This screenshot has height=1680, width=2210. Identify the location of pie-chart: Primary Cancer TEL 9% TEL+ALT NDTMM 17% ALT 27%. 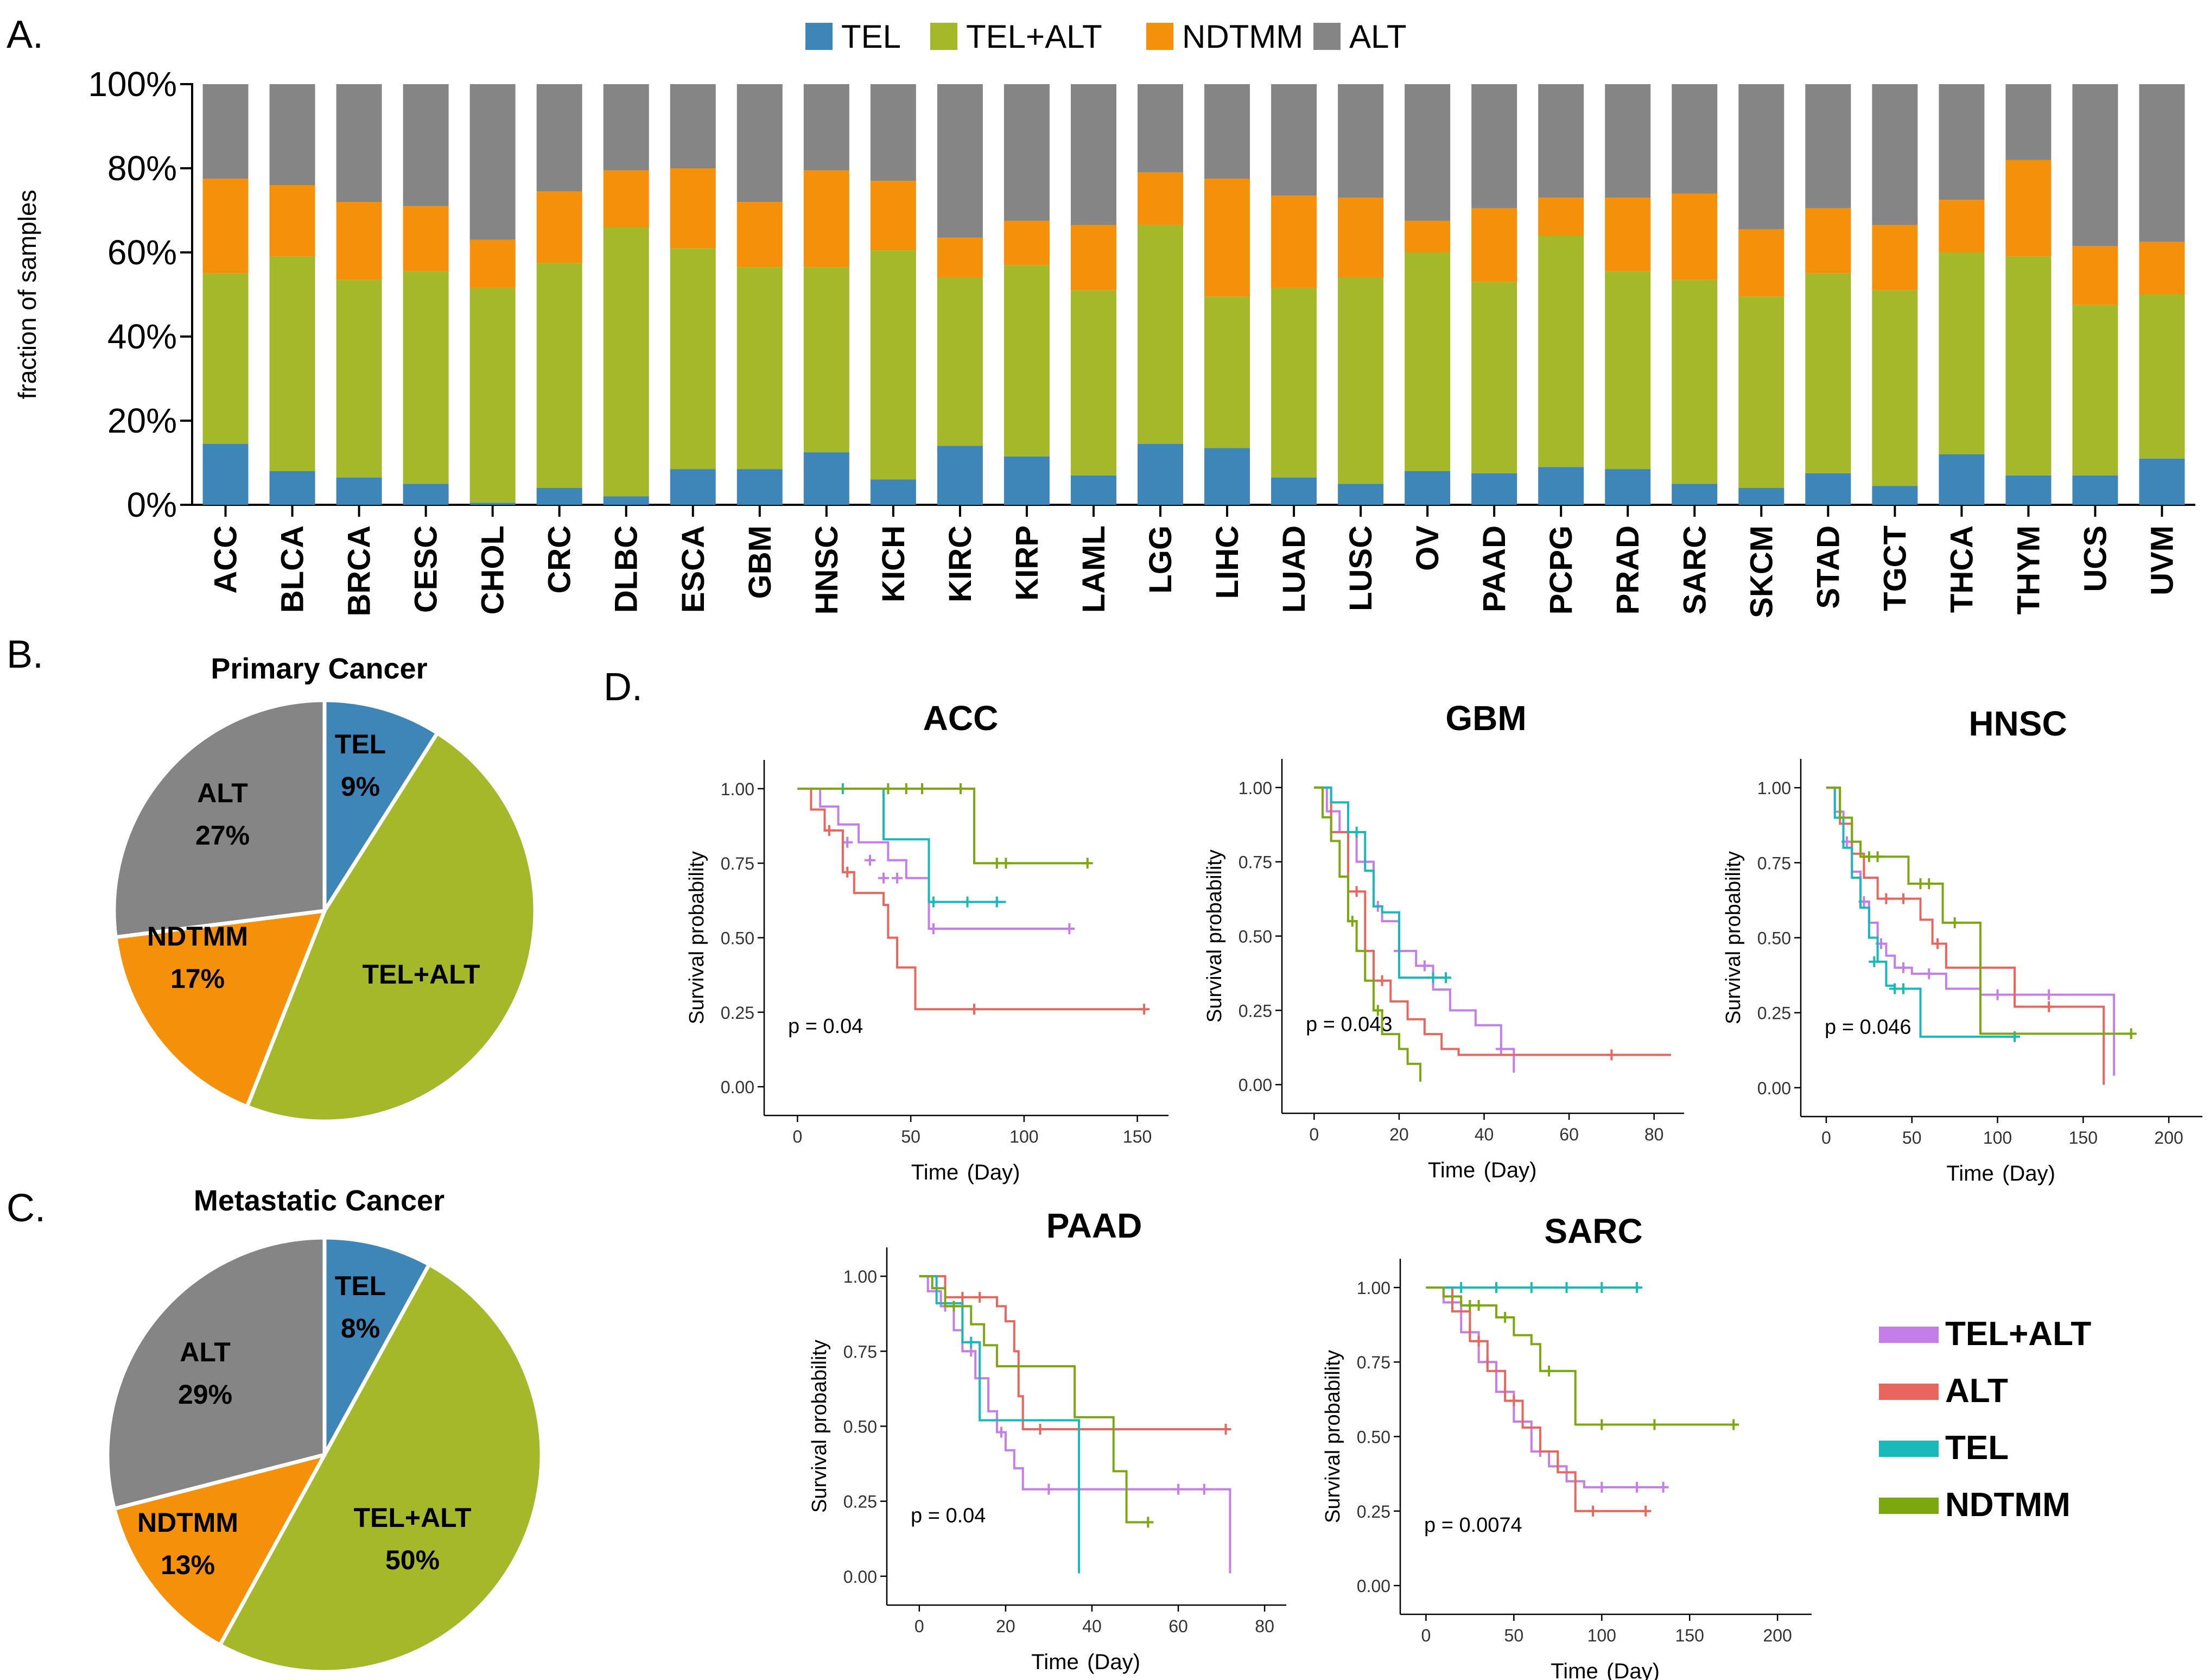
(324, 888).